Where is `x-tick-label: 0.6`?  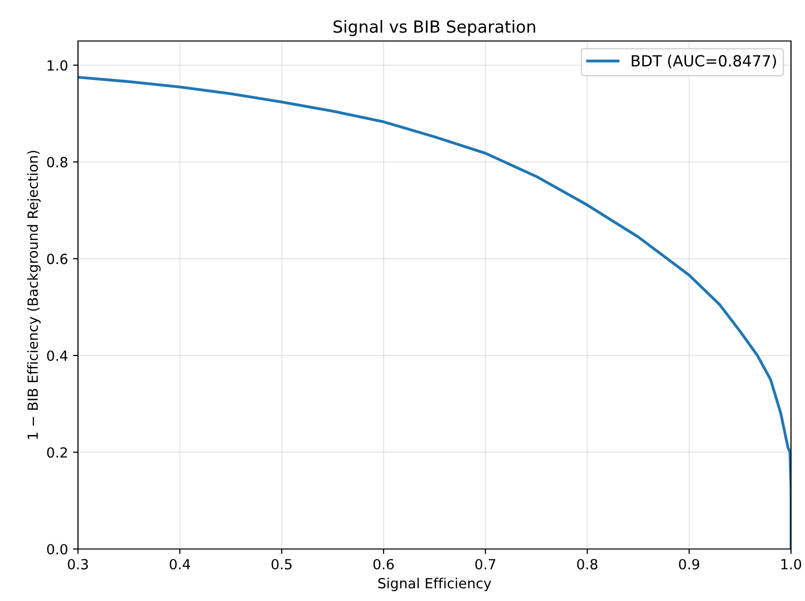 x-tick-label: 0.6 is located at coordinates (383, 564).